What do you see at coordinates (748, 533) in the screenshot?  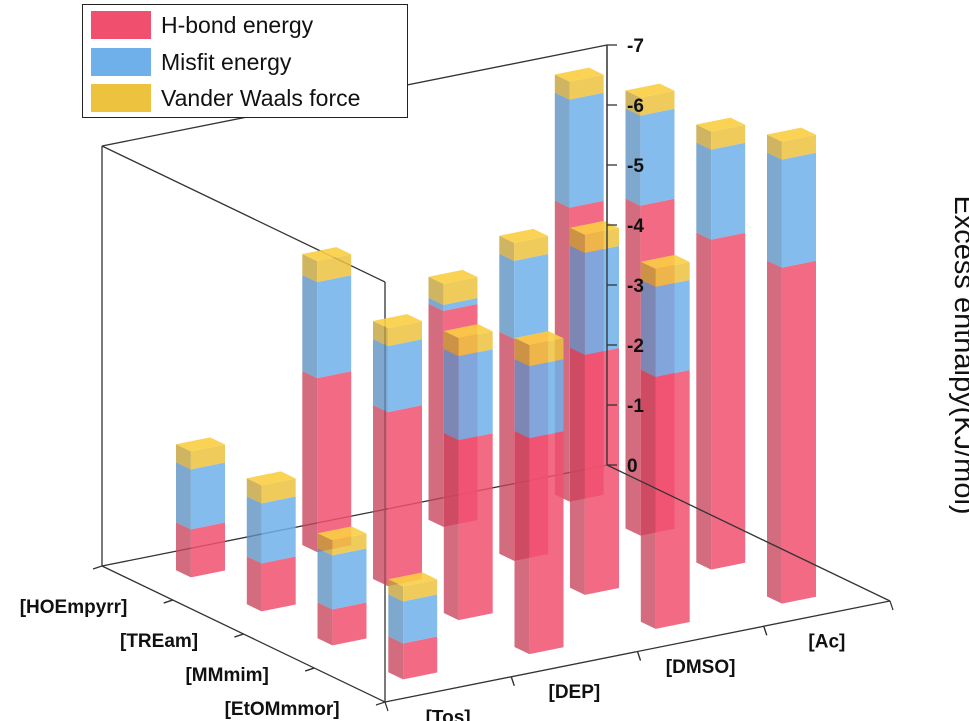 I see `floor-right-edge` at bounding box center [748, 533].